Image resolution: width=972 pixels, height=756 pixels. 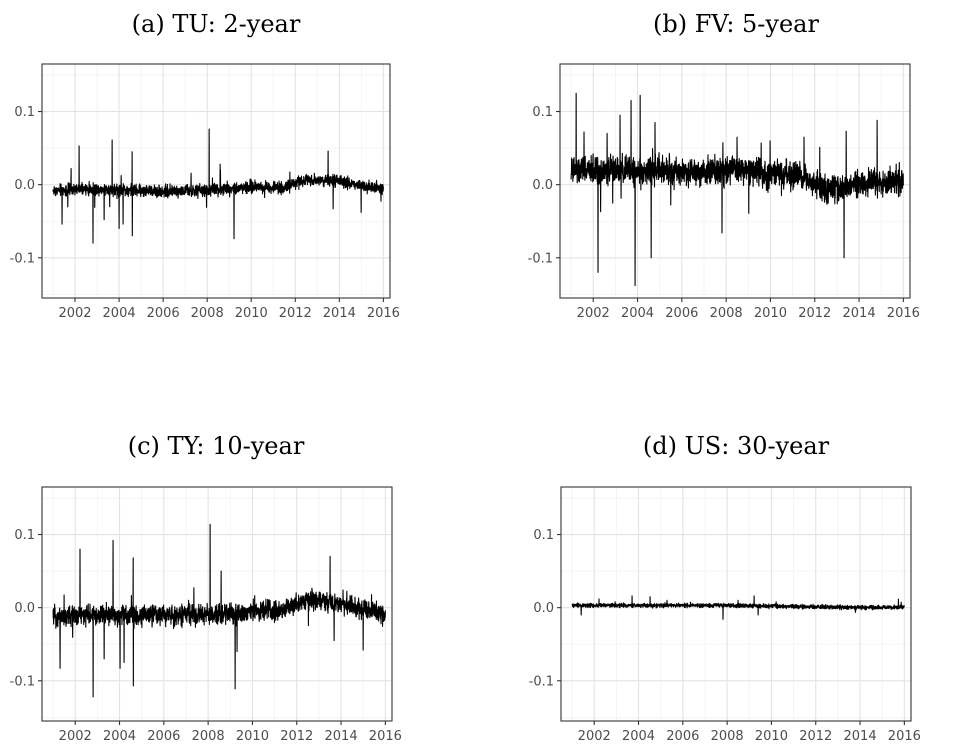 I want to click on panel-title-c: (c) TY: 10-year, so click(x=216, y=446).